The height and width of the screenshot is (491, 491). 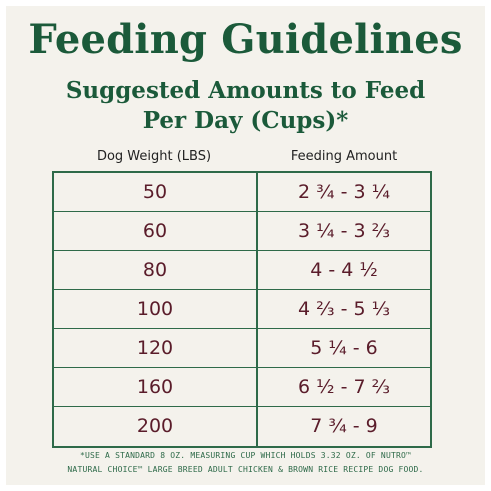 What do you see at coordinates (344, 231) in the screenshot?
I see `amount-cell: 3 ¼ - 3 ⅔` at bounding box center [344, 231].